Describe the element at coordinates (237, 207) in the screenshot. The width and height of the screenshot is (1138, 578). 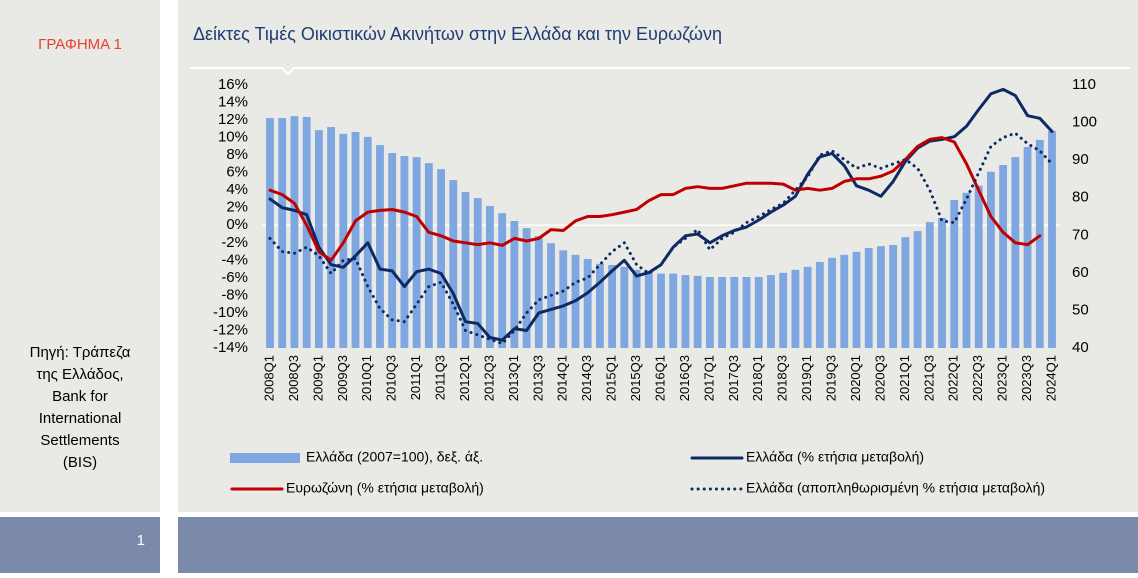
I see `y-tick-label: 2%` at that location.